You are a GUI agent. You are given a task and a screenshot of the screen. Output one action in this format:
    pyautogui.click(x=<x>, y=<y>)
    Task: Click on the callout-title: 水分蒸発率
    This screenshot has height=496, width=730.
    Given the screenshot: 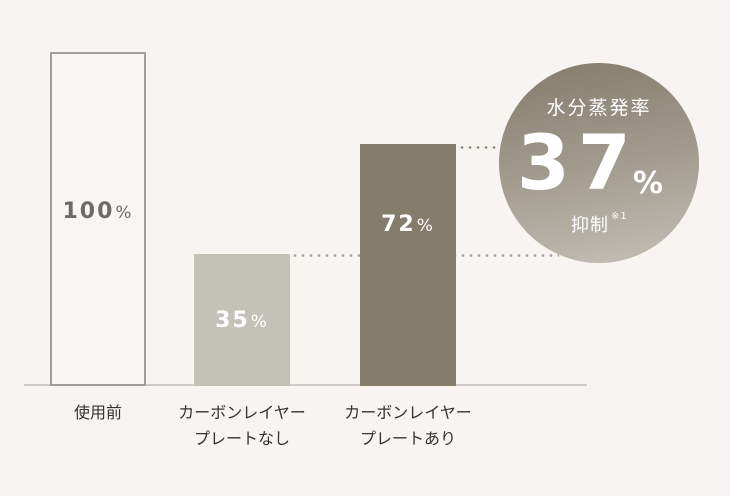 What is the action you would take?
    pyautogui.click(x=599, y=108)
    